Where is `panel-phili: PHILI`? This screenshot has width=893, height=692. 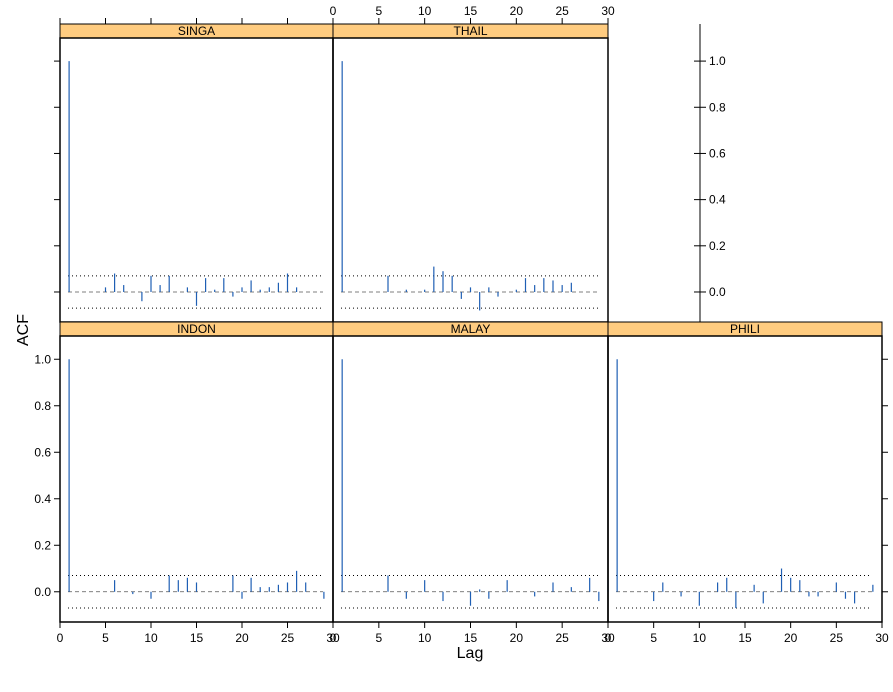
panel-phili: PHILI is located at coordinates (745, 472).